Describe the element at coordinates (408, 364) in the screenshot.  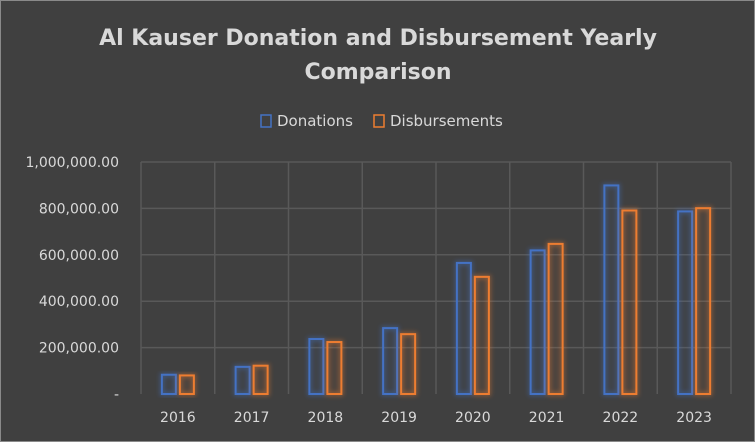
I see `bar-disbursements-2019` at that location.